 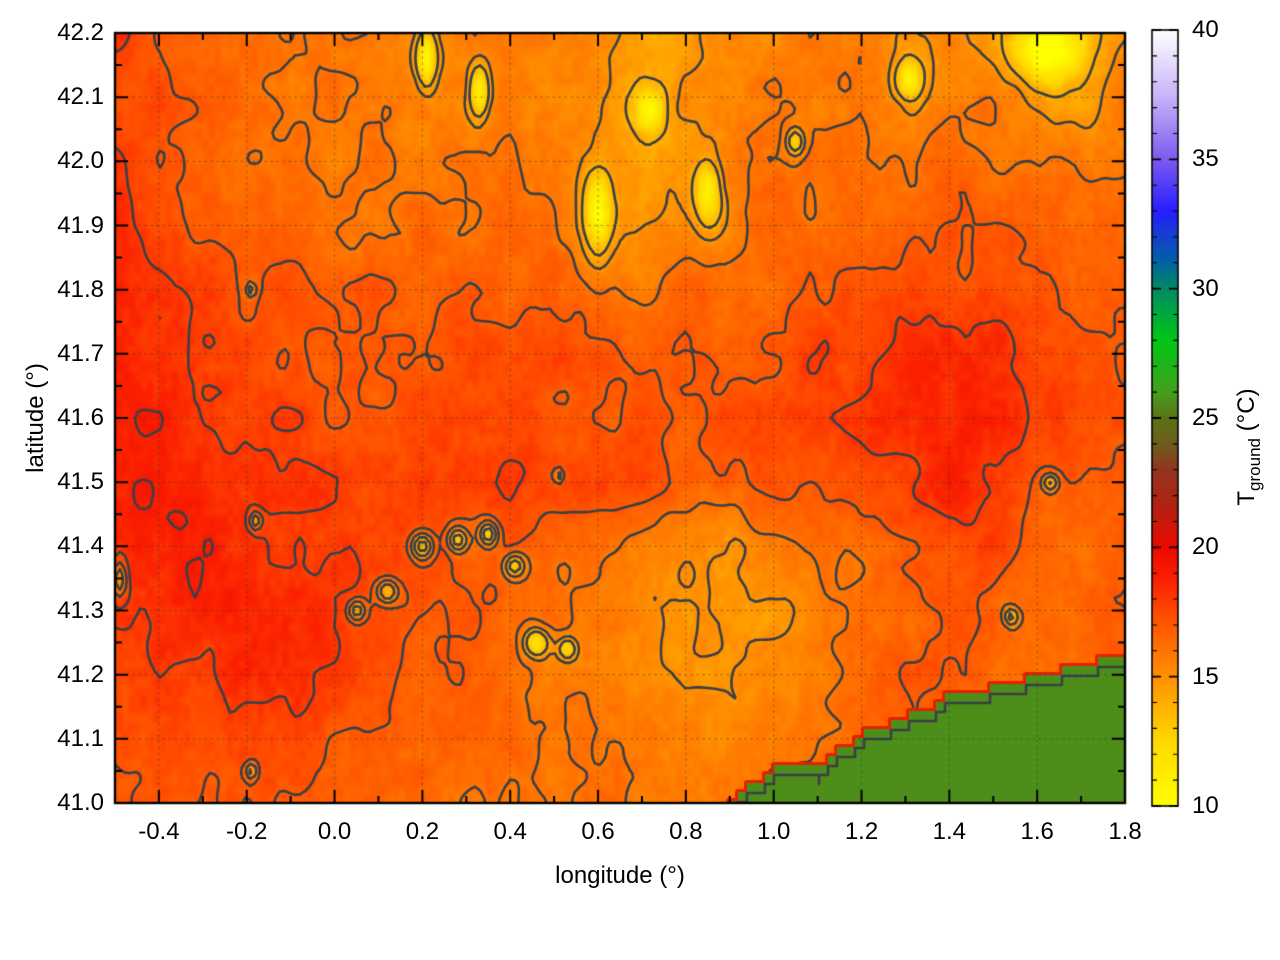 What do you see at coordinates (80, 353) in the screenshot?
I see `y-tick-label: 41.7` at bounding box center [80, 353].